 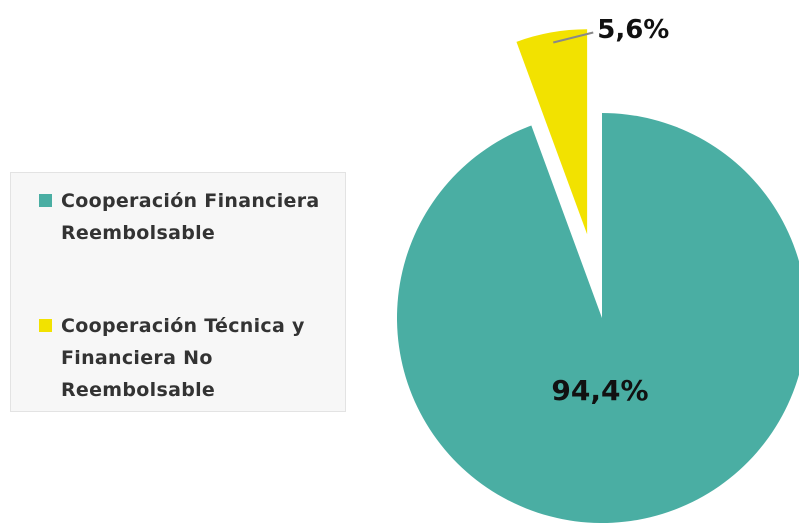 I want to click on legend-entry: Cooperación Financiera Reembolsable, so click(x=184, y=217).